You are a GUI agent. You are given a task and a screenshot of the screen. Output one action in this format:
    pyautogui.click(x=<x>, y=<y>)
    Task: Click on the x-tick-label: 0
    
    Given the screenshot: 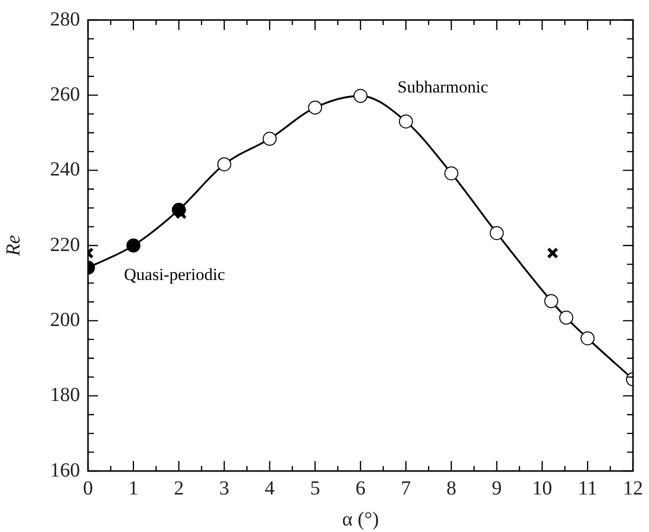 What is the action you would take?
    pyautogui.click(x=88, y=488)
    